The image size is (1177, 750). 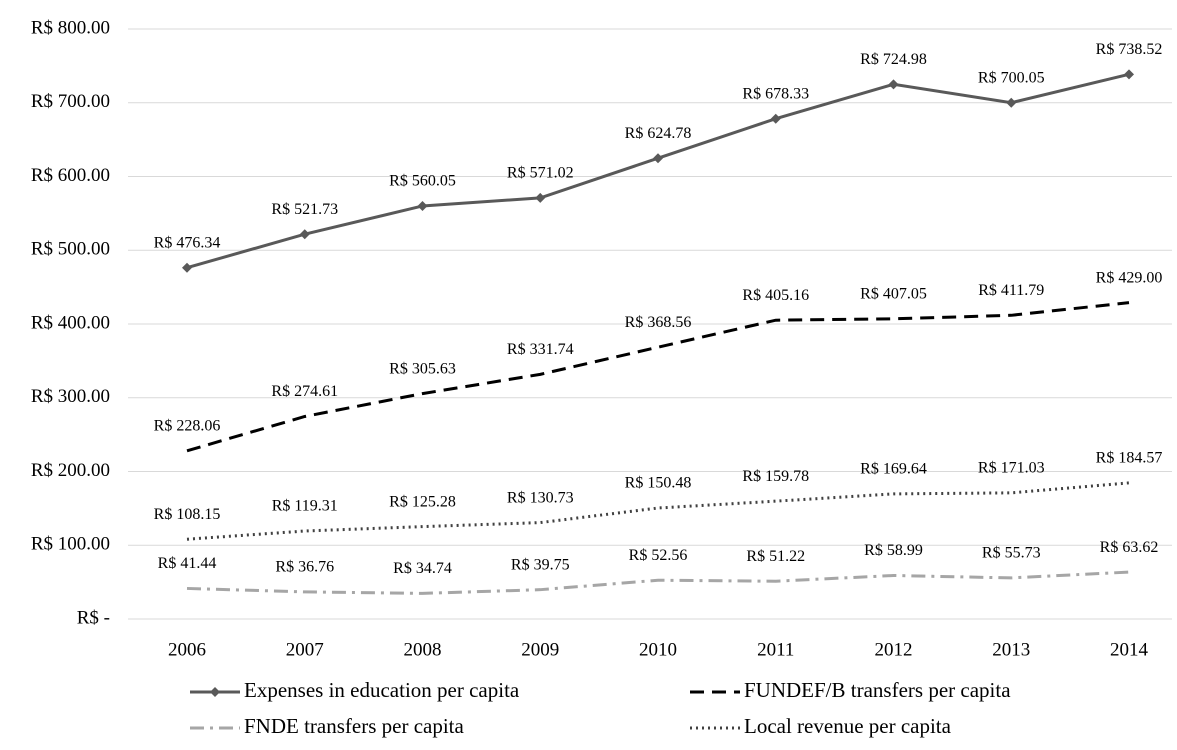 I want to click on data-label: R$ 125.28, so click(x=422, y=501).